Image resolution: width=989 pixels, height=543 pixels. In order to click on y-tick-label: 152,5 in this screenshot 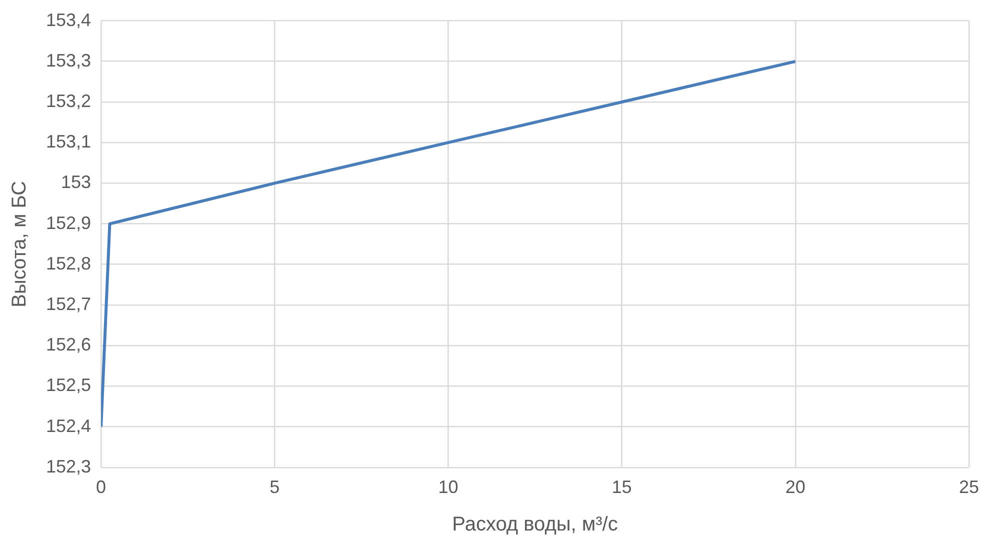, I will do `click(69, 385)`.